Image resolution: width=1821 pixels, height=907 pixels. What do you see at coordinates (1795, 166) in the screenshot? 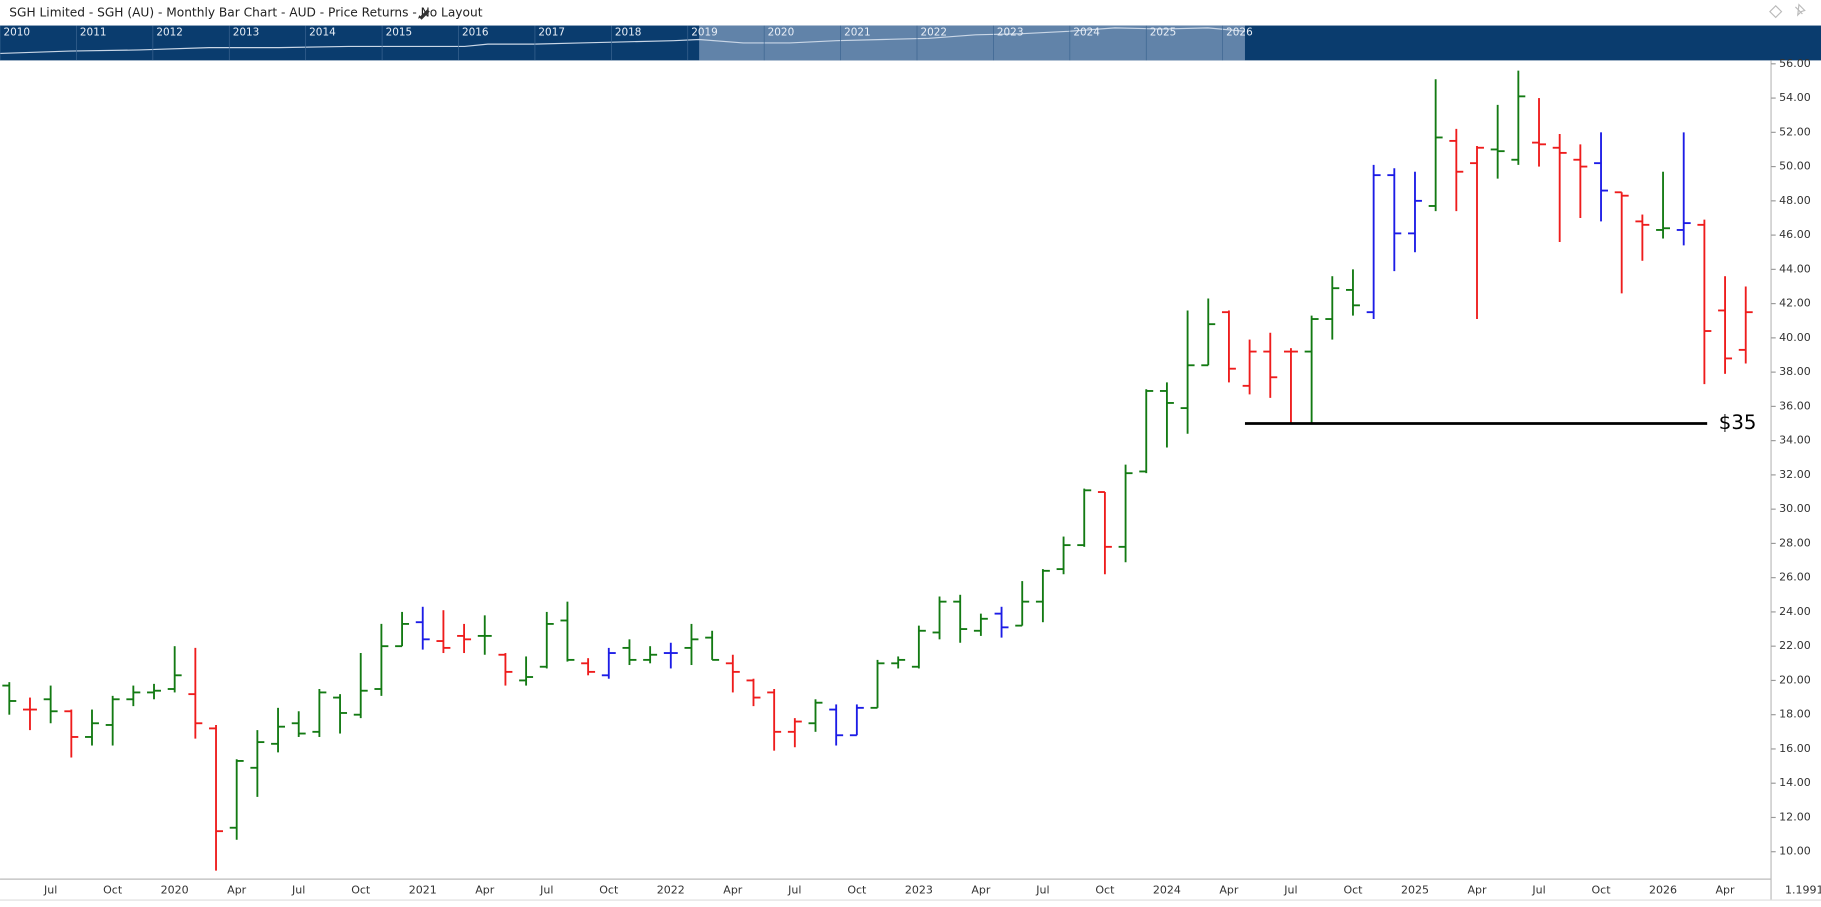
I see `y-tick-label: 50.00` at bounding box center [1795, 166].